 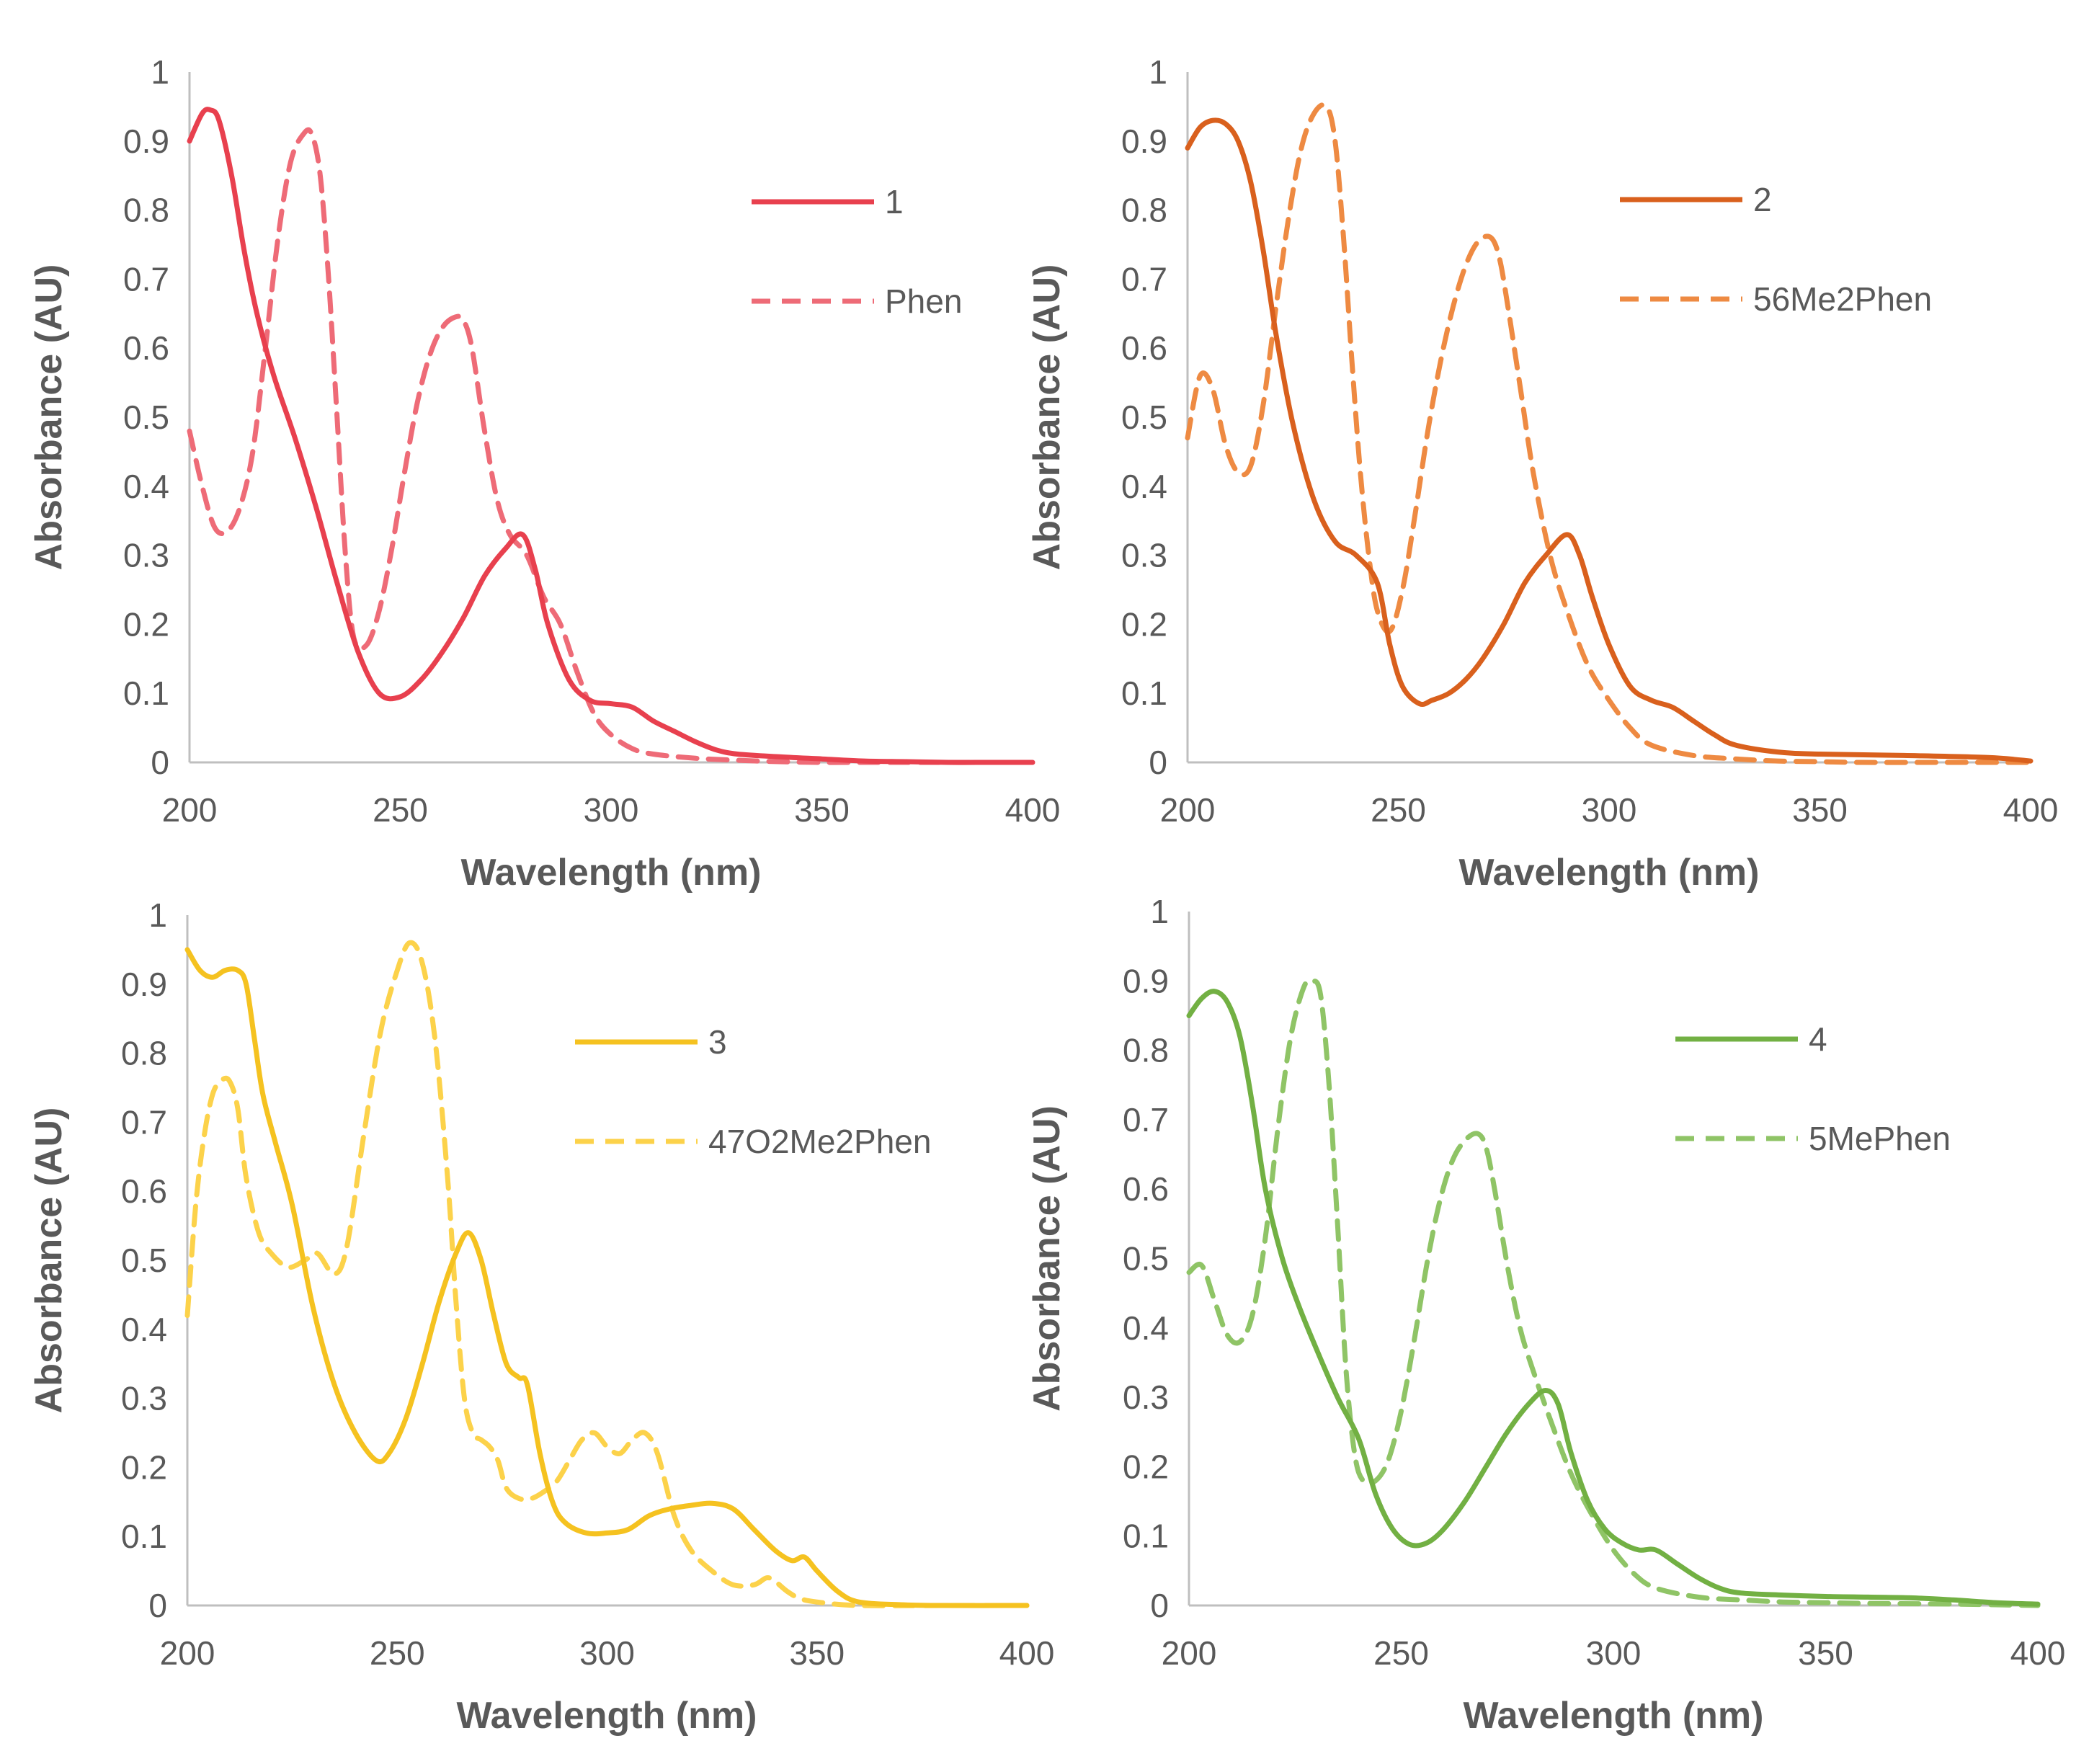 I want to click on series-line-5MePhen, so click(x=1613, y=1292).